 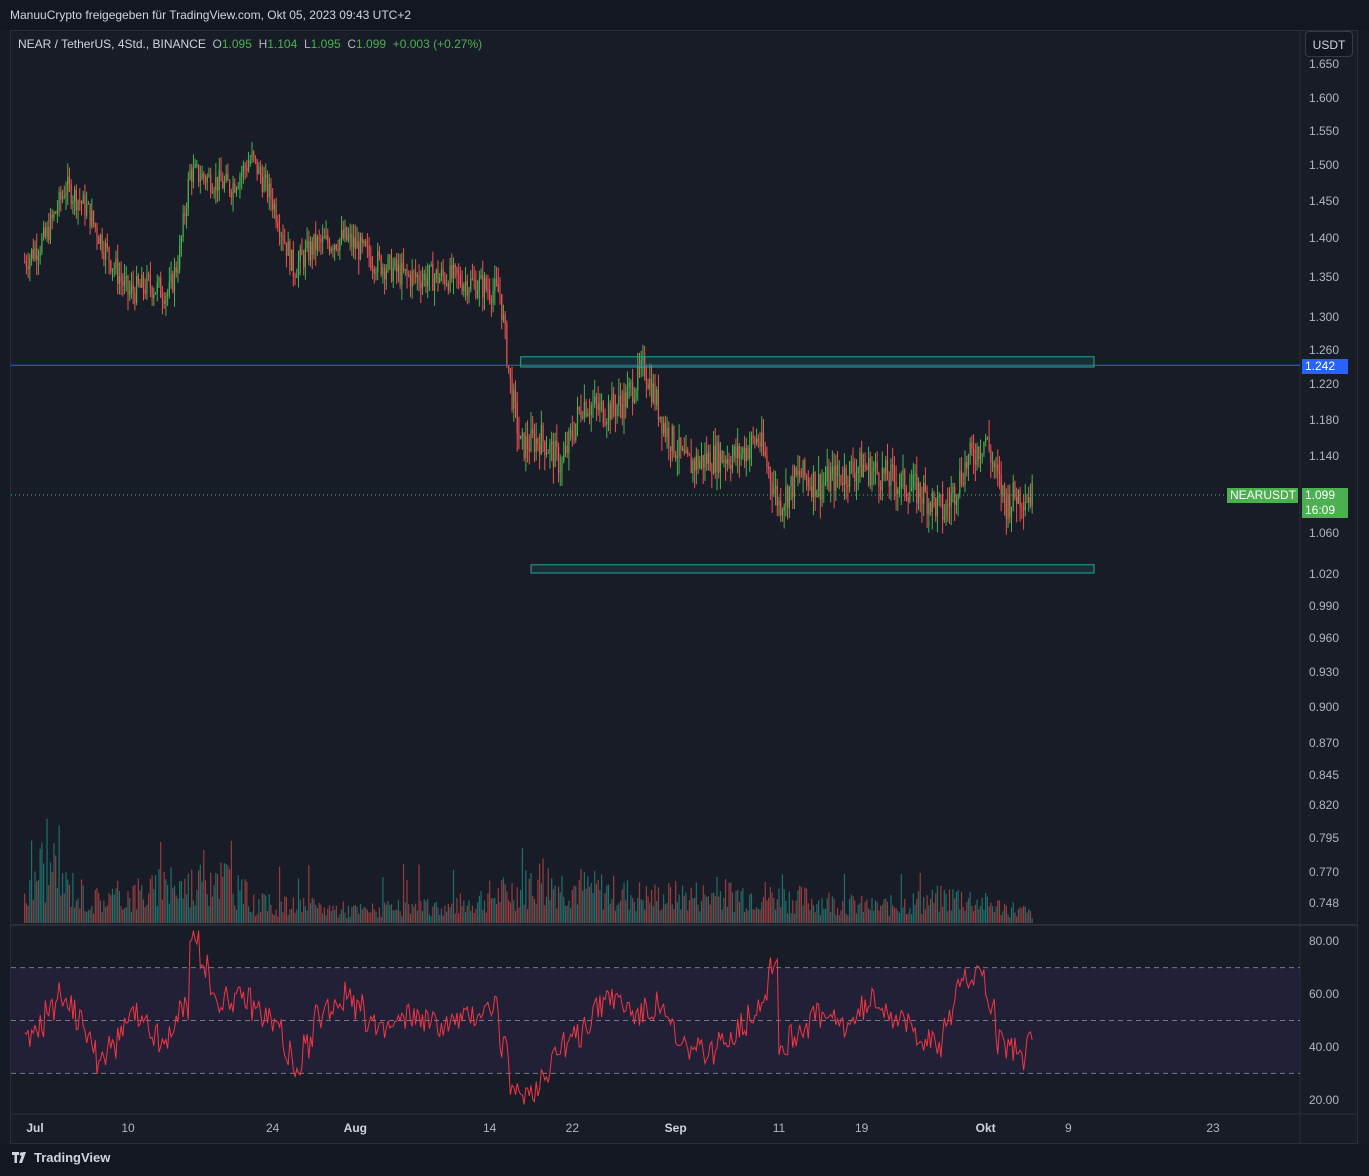 What do you see at coordinates (528, 1017) in the screenshot?
I see `rsi-line` at bounding box center [528, 1017].